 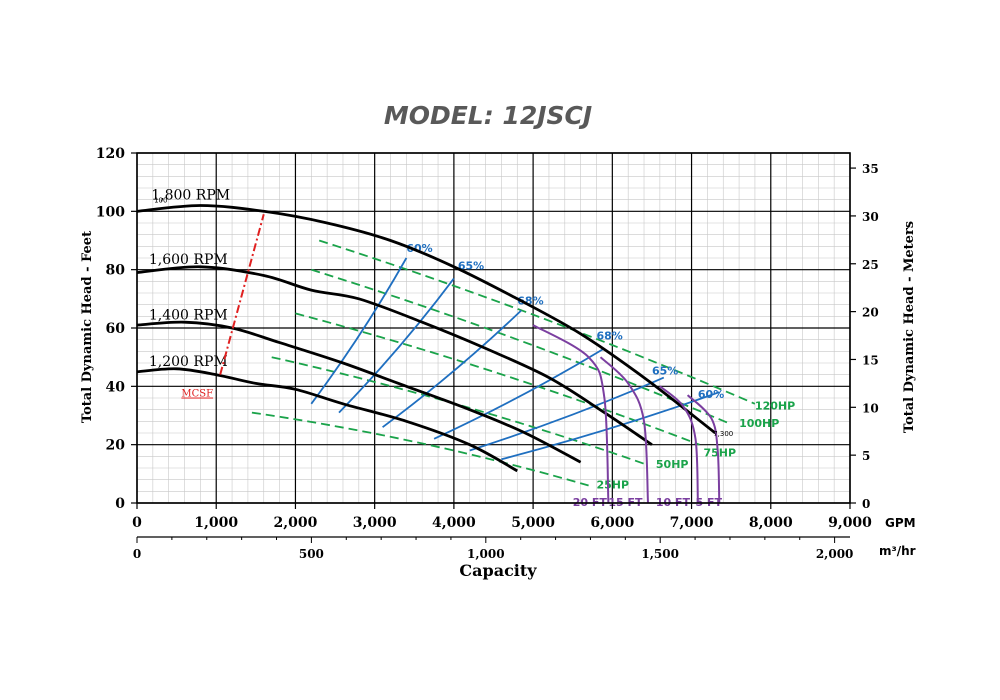 I want to click on y2-tick-label: 35, so click(x=870, y=169).